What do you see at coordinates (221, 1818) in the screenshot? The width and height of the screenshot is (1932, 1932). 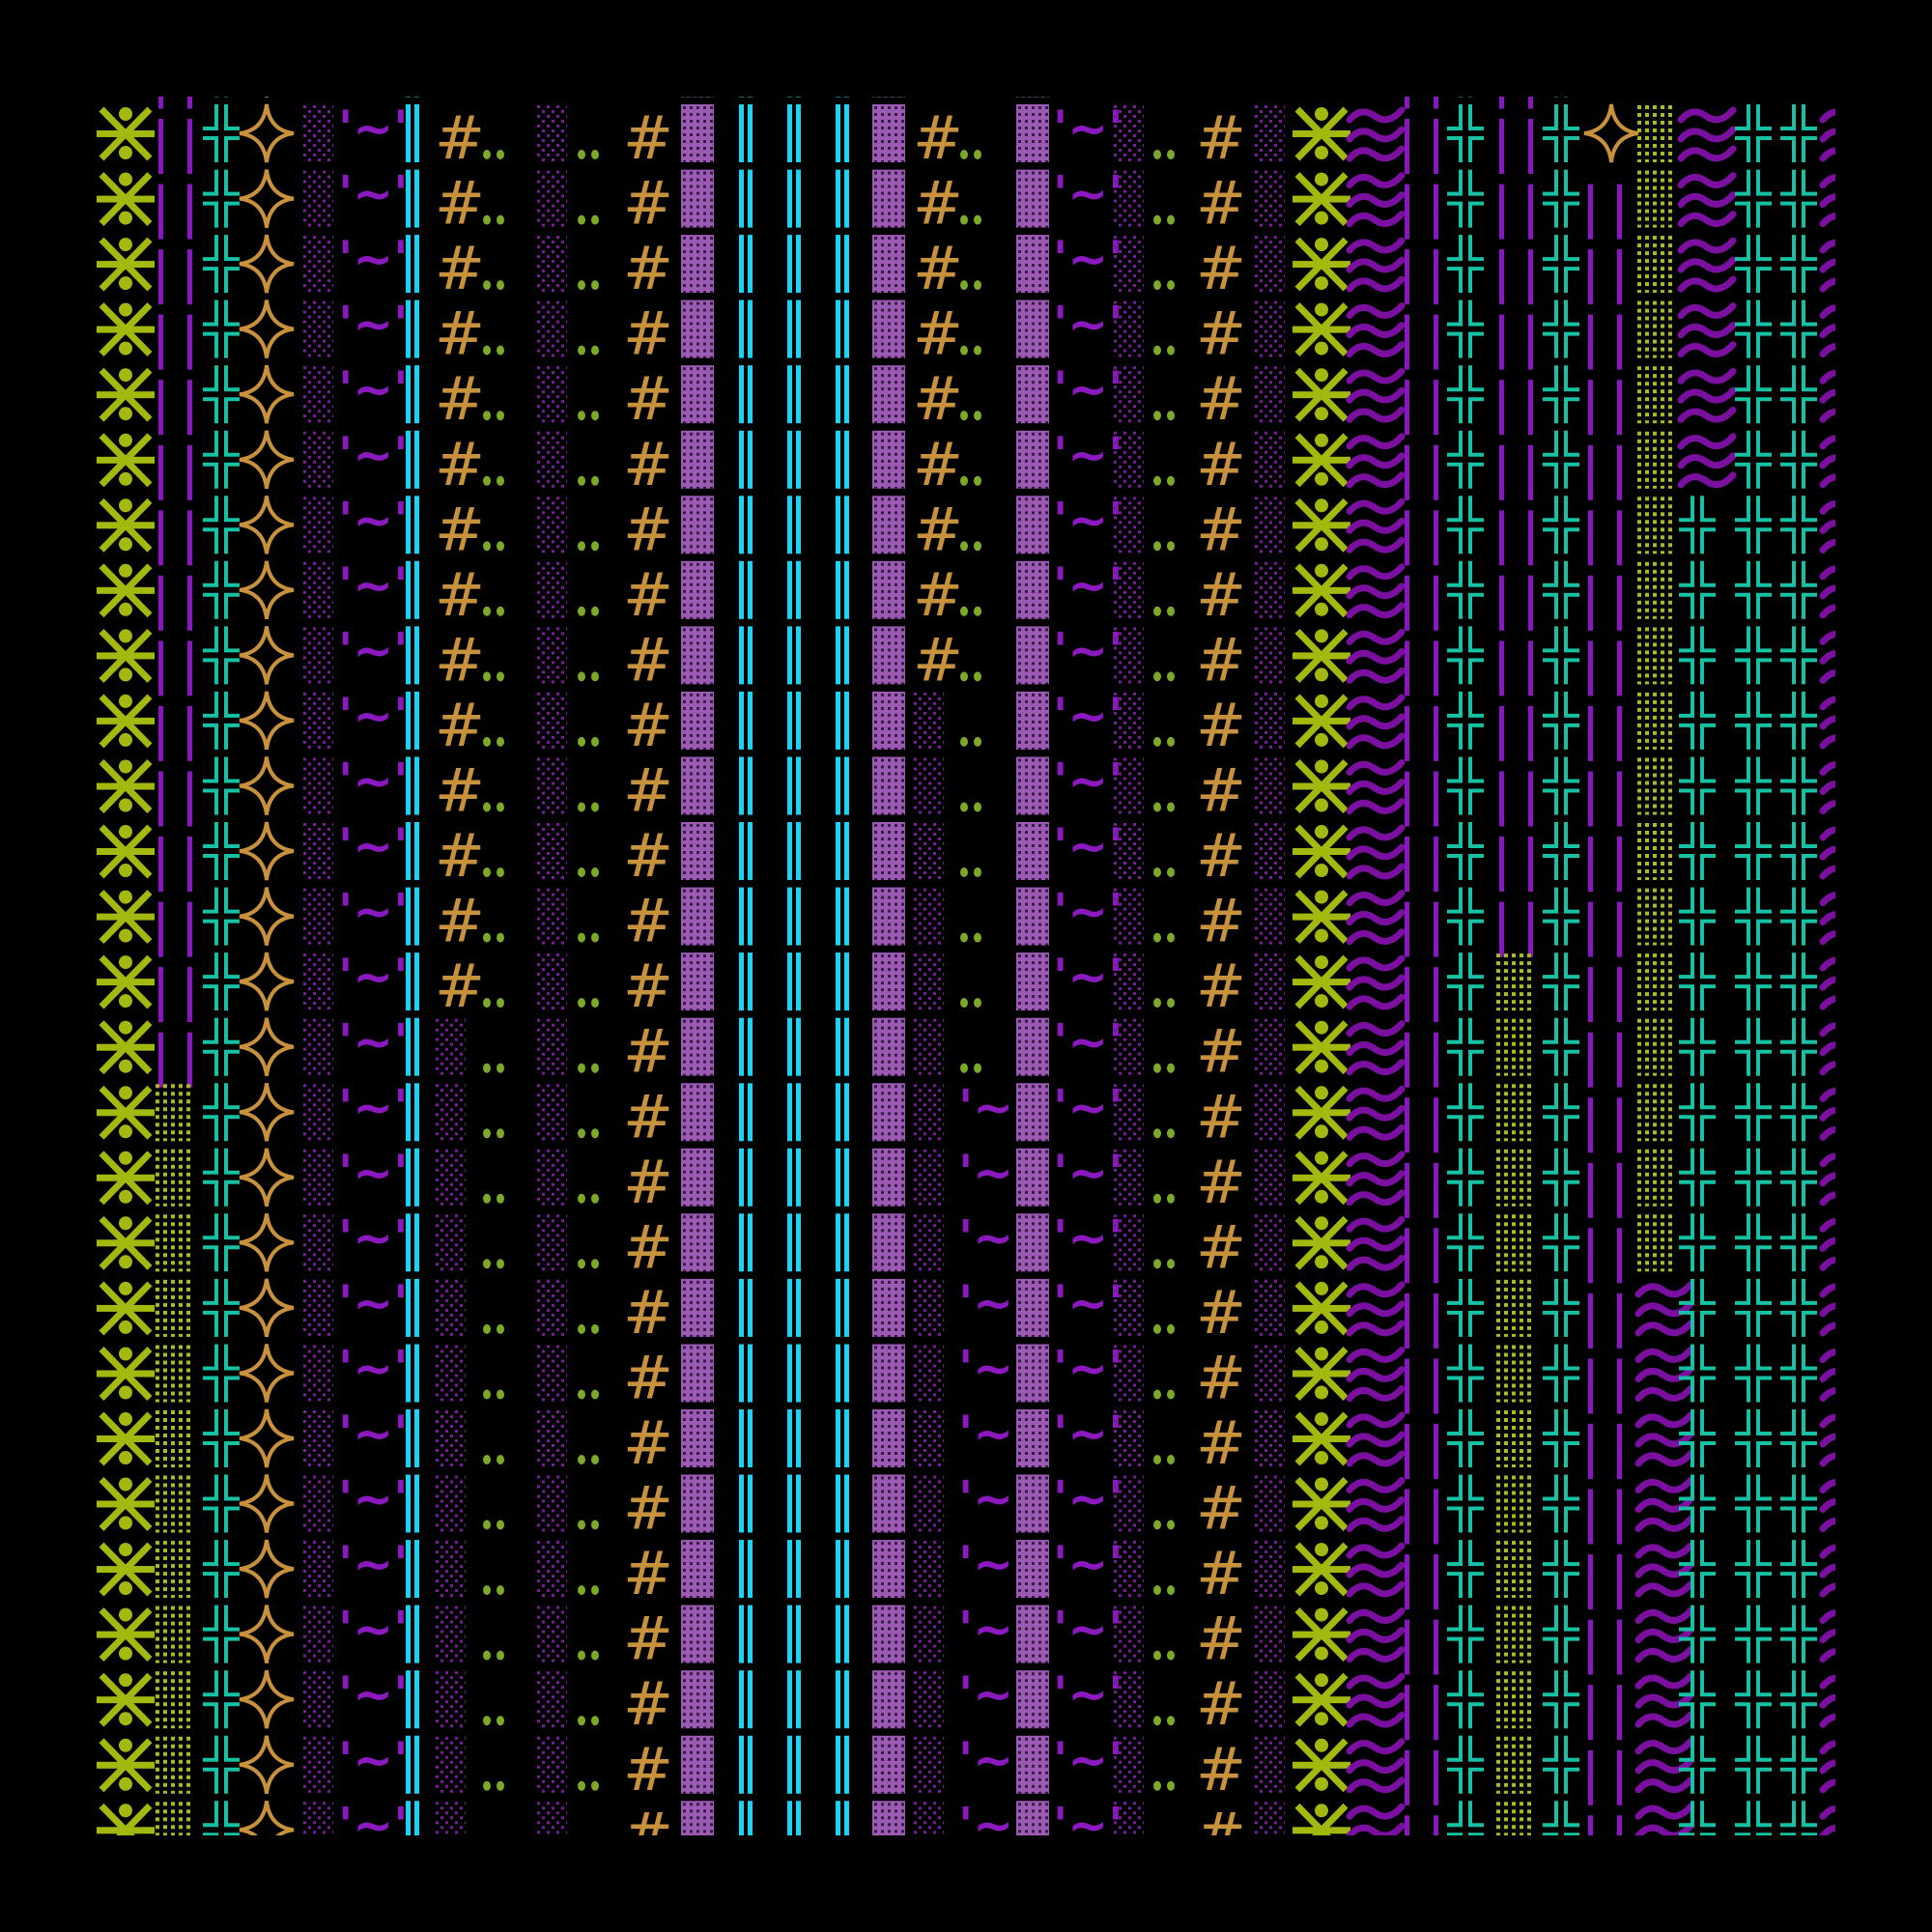 I see `double-cross-glyph` at bounding box center [221, 1818].